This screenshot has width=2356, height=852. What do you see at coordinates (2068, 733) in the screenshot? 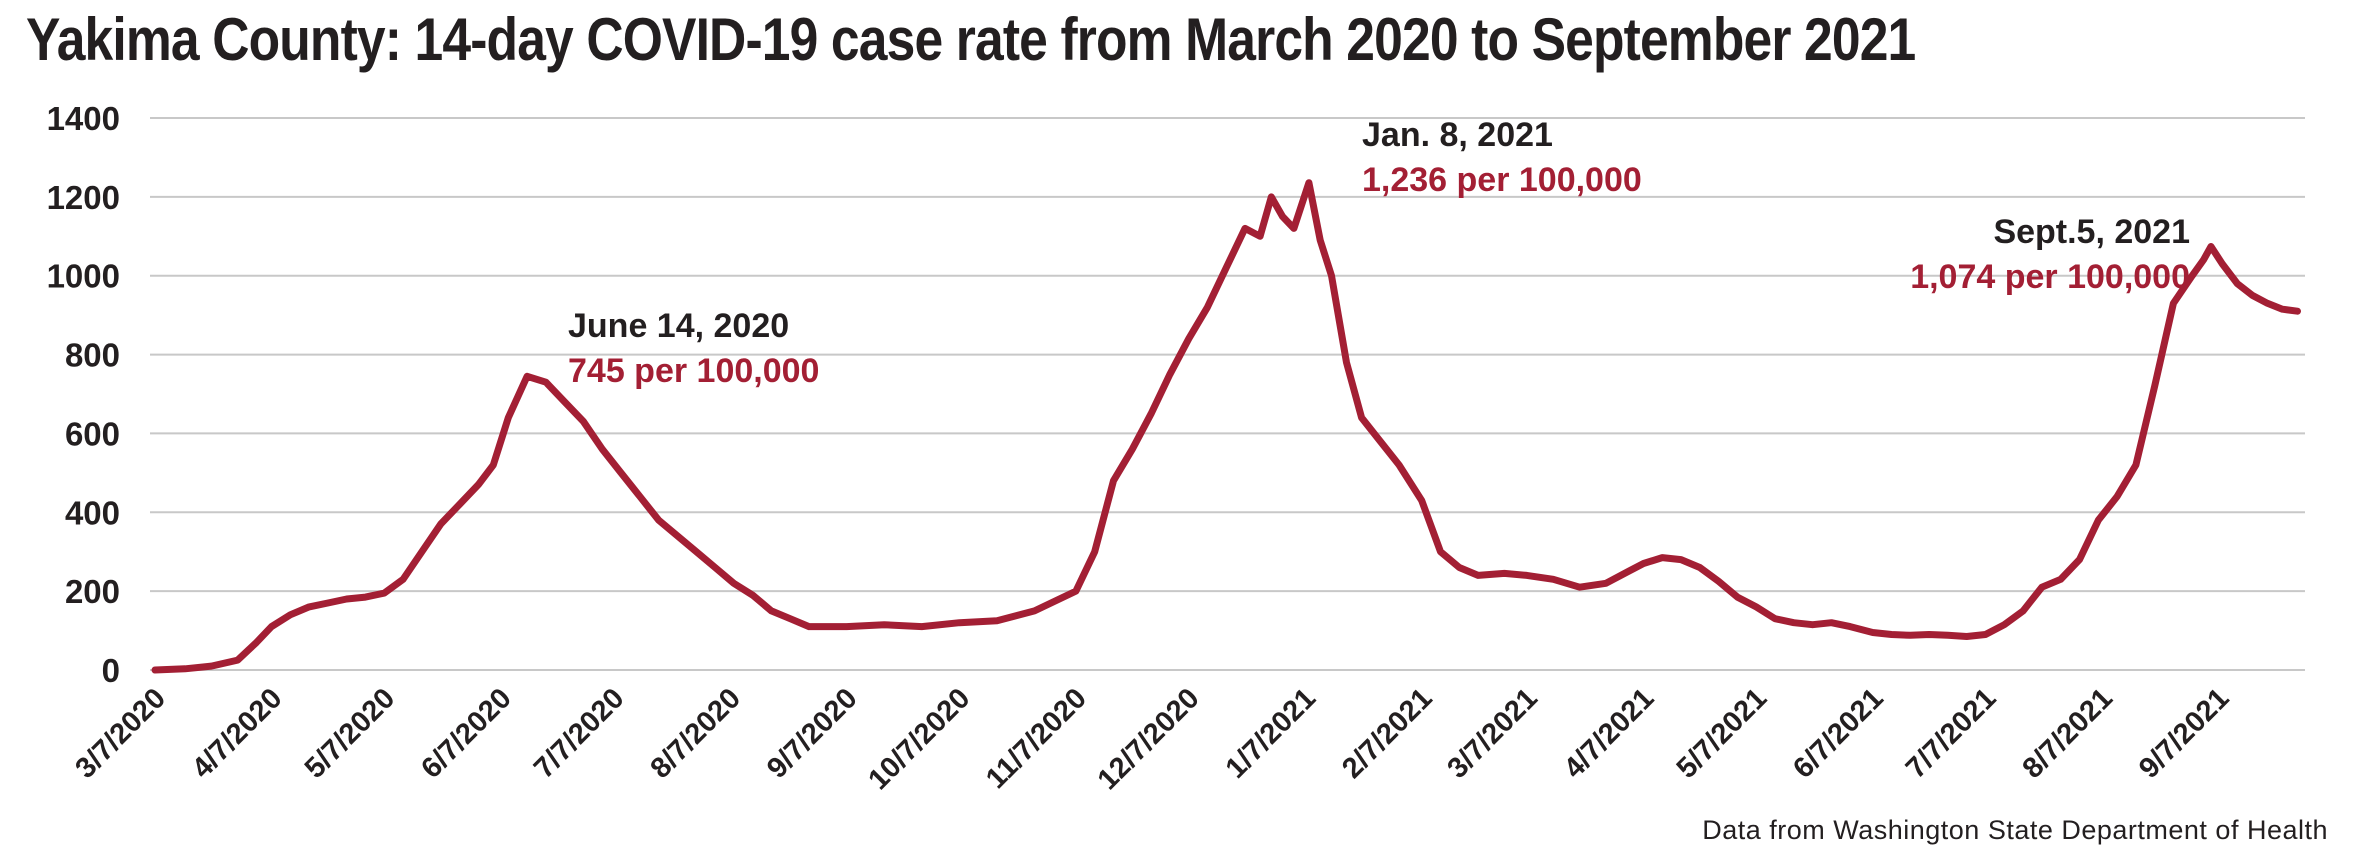
I see `x-tick-label: 8/7/2021` at bounding box center [2068, 733].